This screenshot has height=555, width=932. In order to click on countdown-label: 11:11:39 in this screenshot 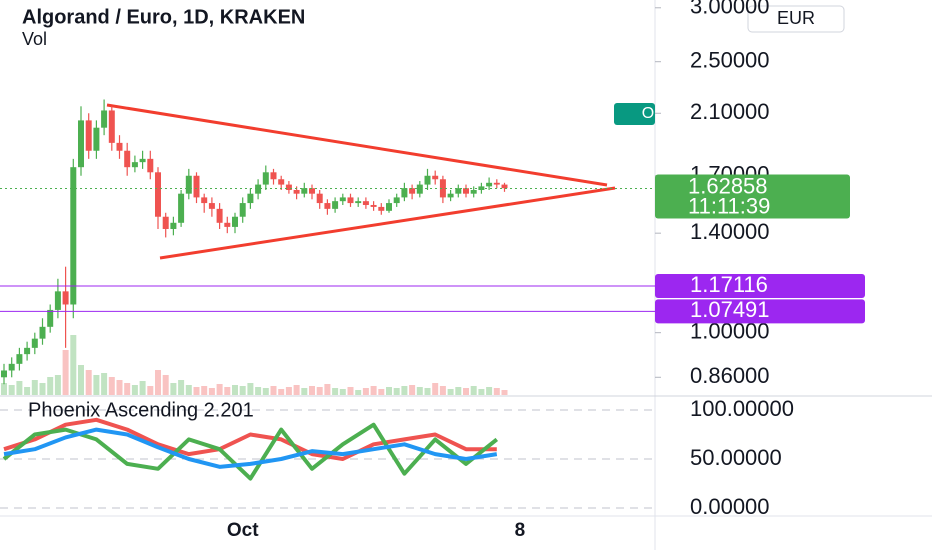, I will do `click(729, 205)`.